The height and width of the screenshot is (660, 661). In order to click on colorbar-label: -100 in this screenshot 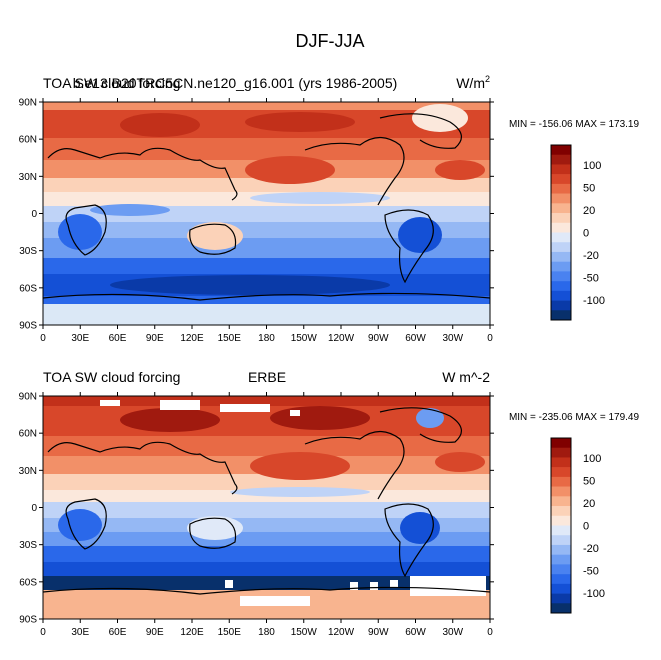, I will do `click(594, 594)`.